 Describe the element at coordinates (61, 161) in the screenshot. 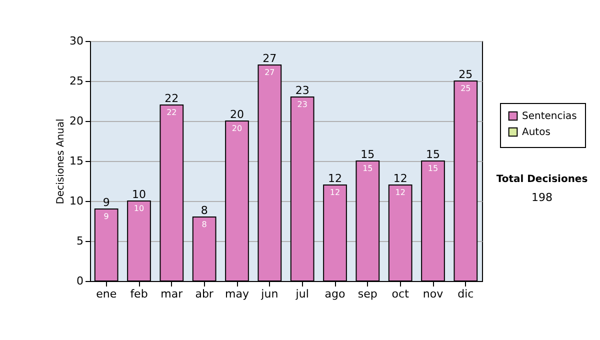

I see `y-axis-title: Decisiones Anual` at that location.